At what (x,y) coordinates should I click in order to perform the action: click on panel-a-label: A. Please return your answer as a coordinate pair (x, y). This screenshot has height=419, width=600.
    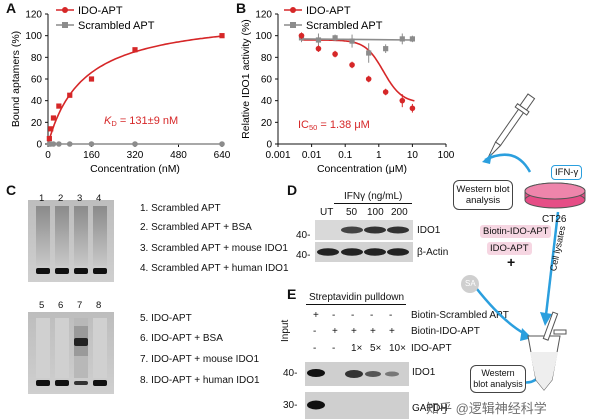
    Looking at the image, I should click on (11, 8).